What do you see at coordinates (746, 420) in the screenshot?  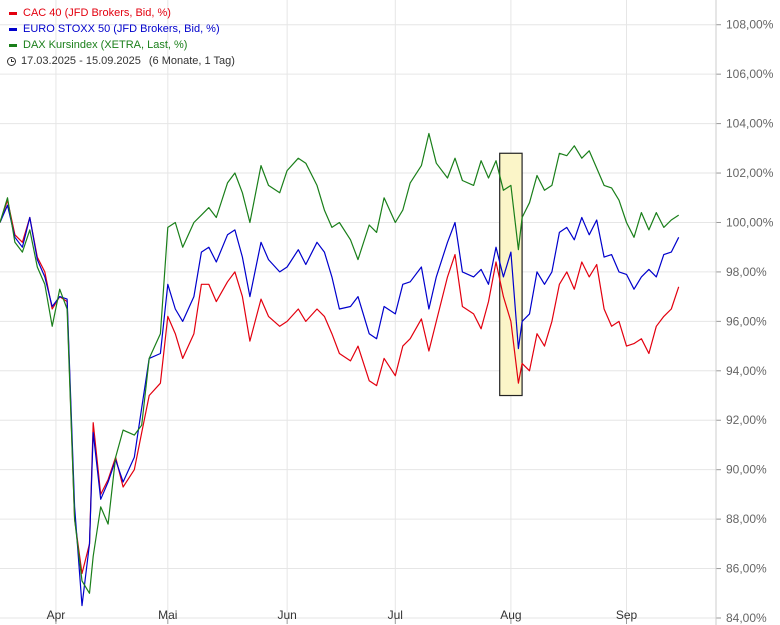 I see `y-tick-label: 92,00%` at bounding box center [746, 420].